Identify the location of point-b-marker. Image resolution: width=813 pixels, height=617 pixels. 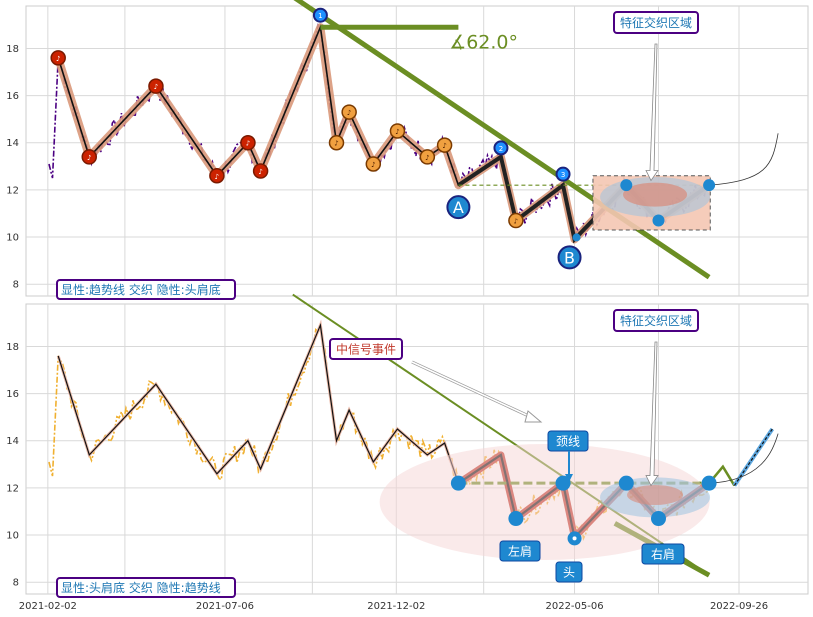
(569, 257).